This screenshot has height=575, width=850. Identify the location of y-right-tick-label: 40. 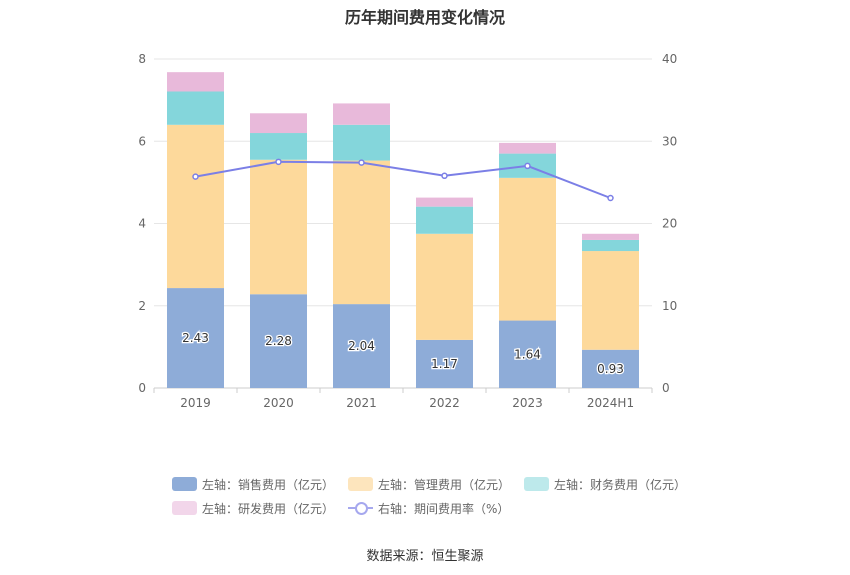
(669, 59).